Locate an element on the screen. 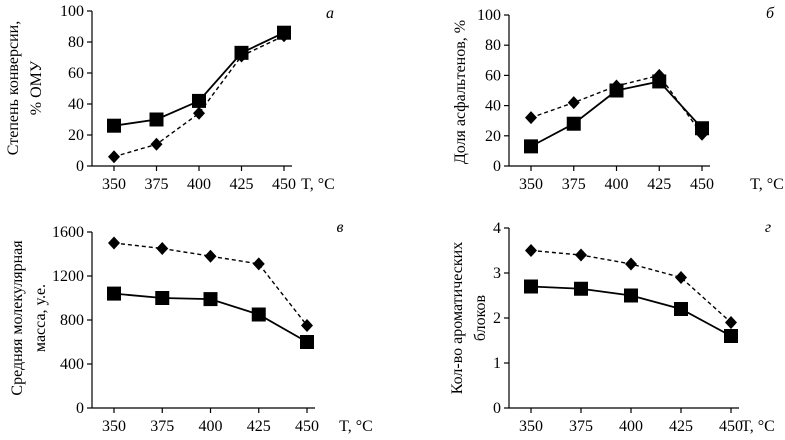 This screenshot has width=785, height=440. y-axis-label: Средняя молекулярная is located at coordinates (17, 318).